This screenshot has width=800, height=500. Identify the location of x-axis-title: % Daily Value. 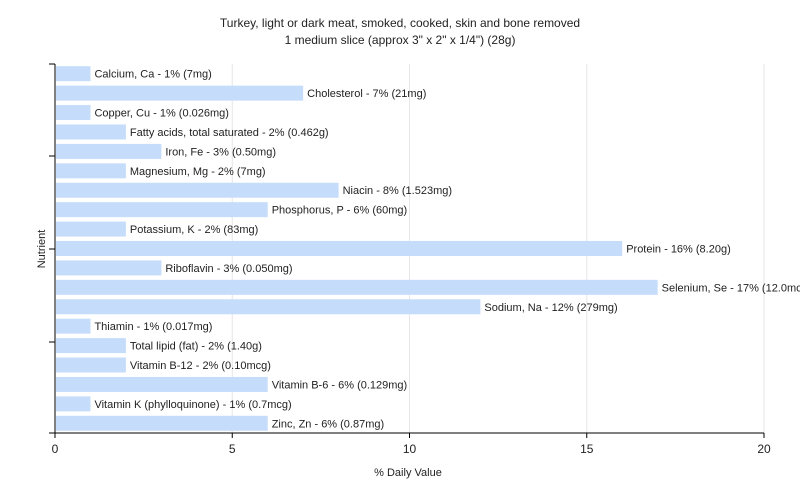
(408, 473).